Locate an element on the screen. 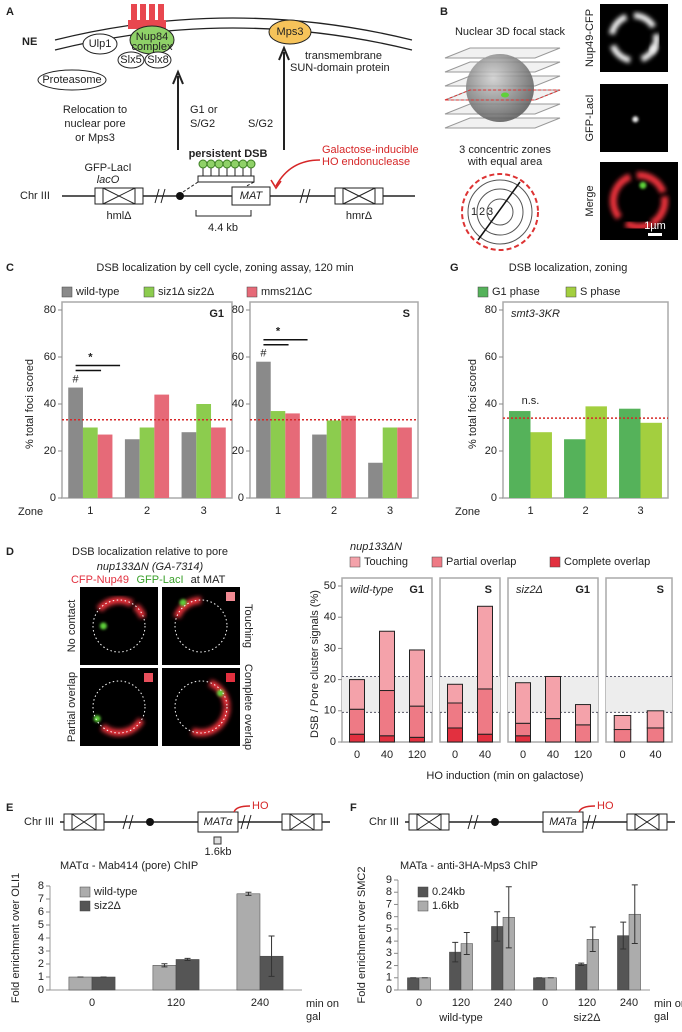  label: Relocation to is located at coordinates (95, 110).